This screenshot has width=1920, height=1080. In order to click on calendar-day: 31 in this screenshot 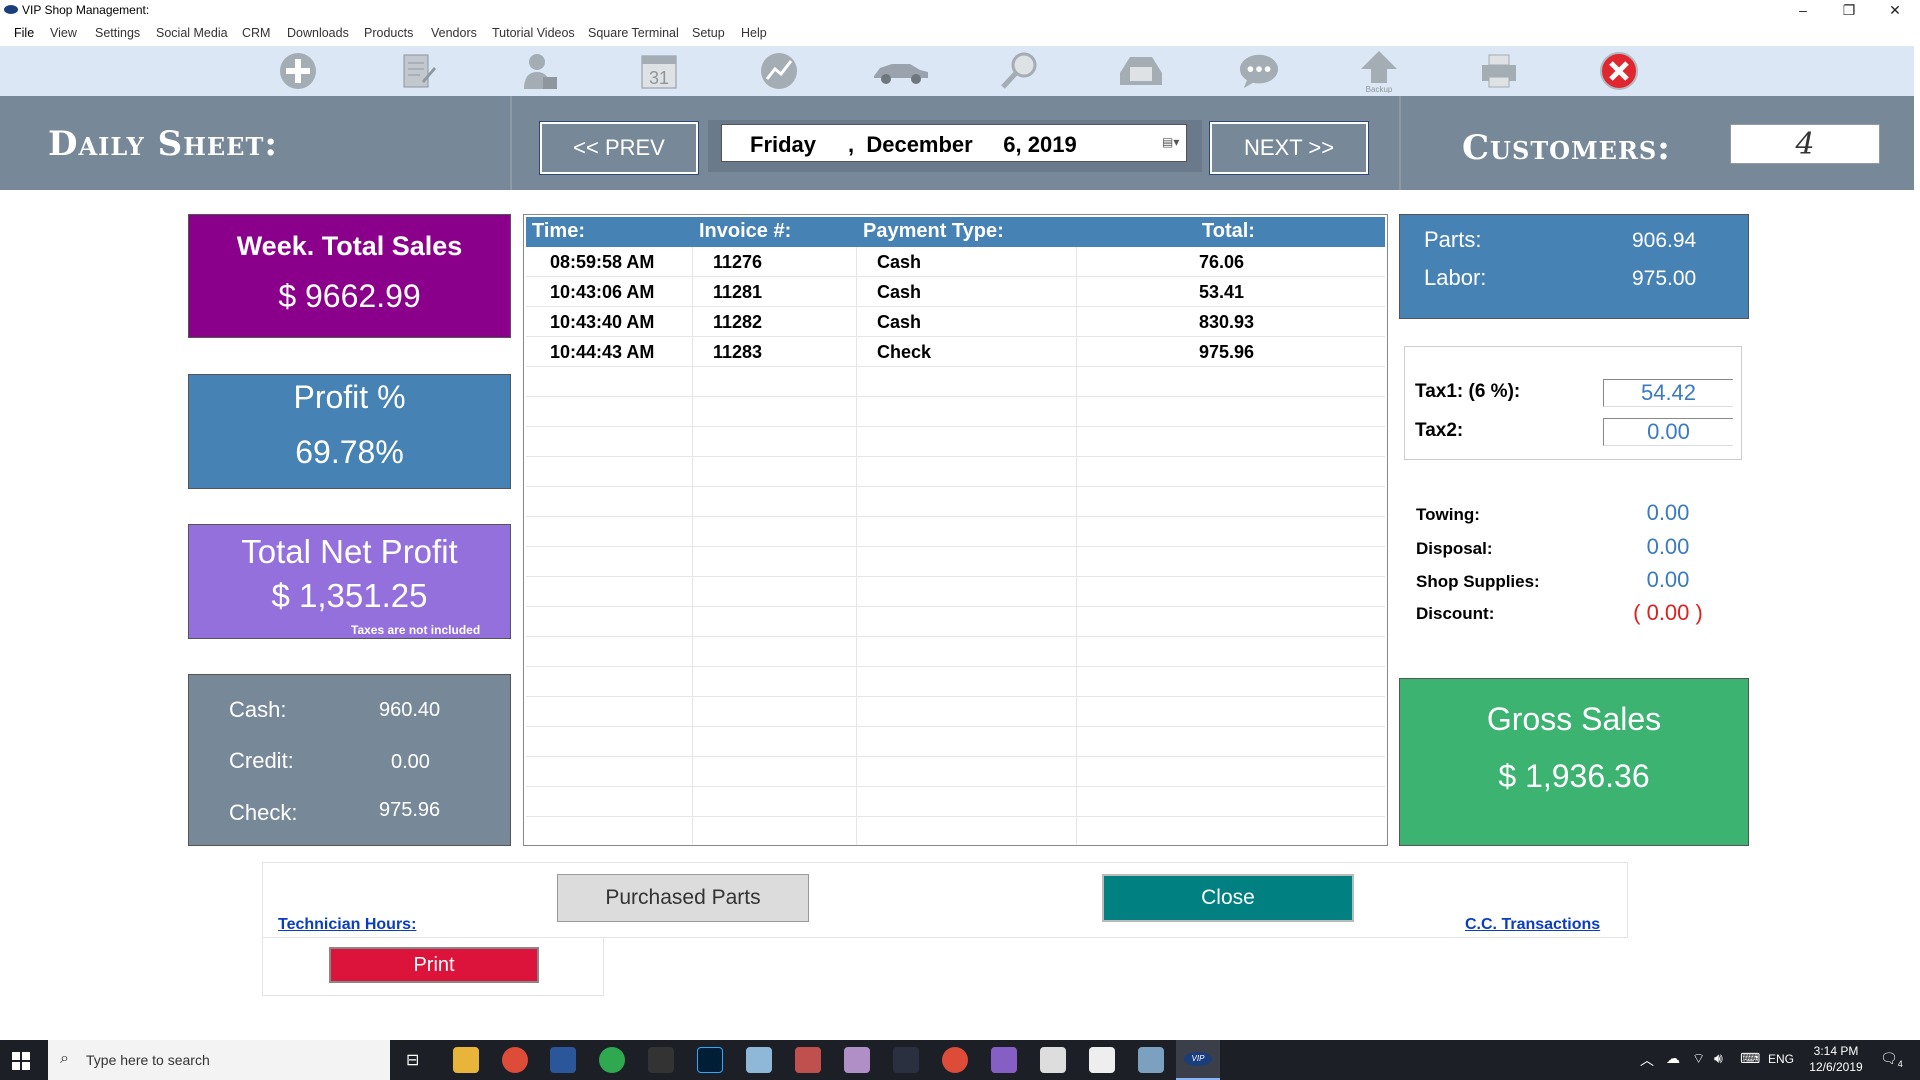, I will do `click(659, 78)`.